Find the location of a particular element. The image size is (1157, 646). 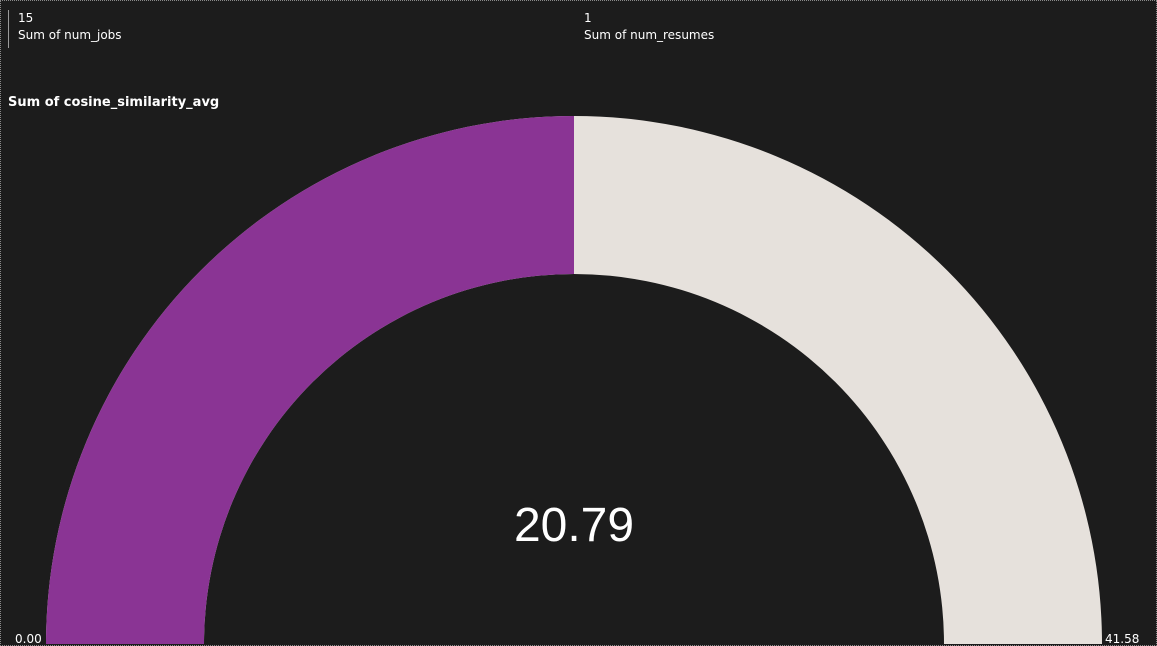

gauge-max-label: 41.58 is located at coordinates (1122, 638).